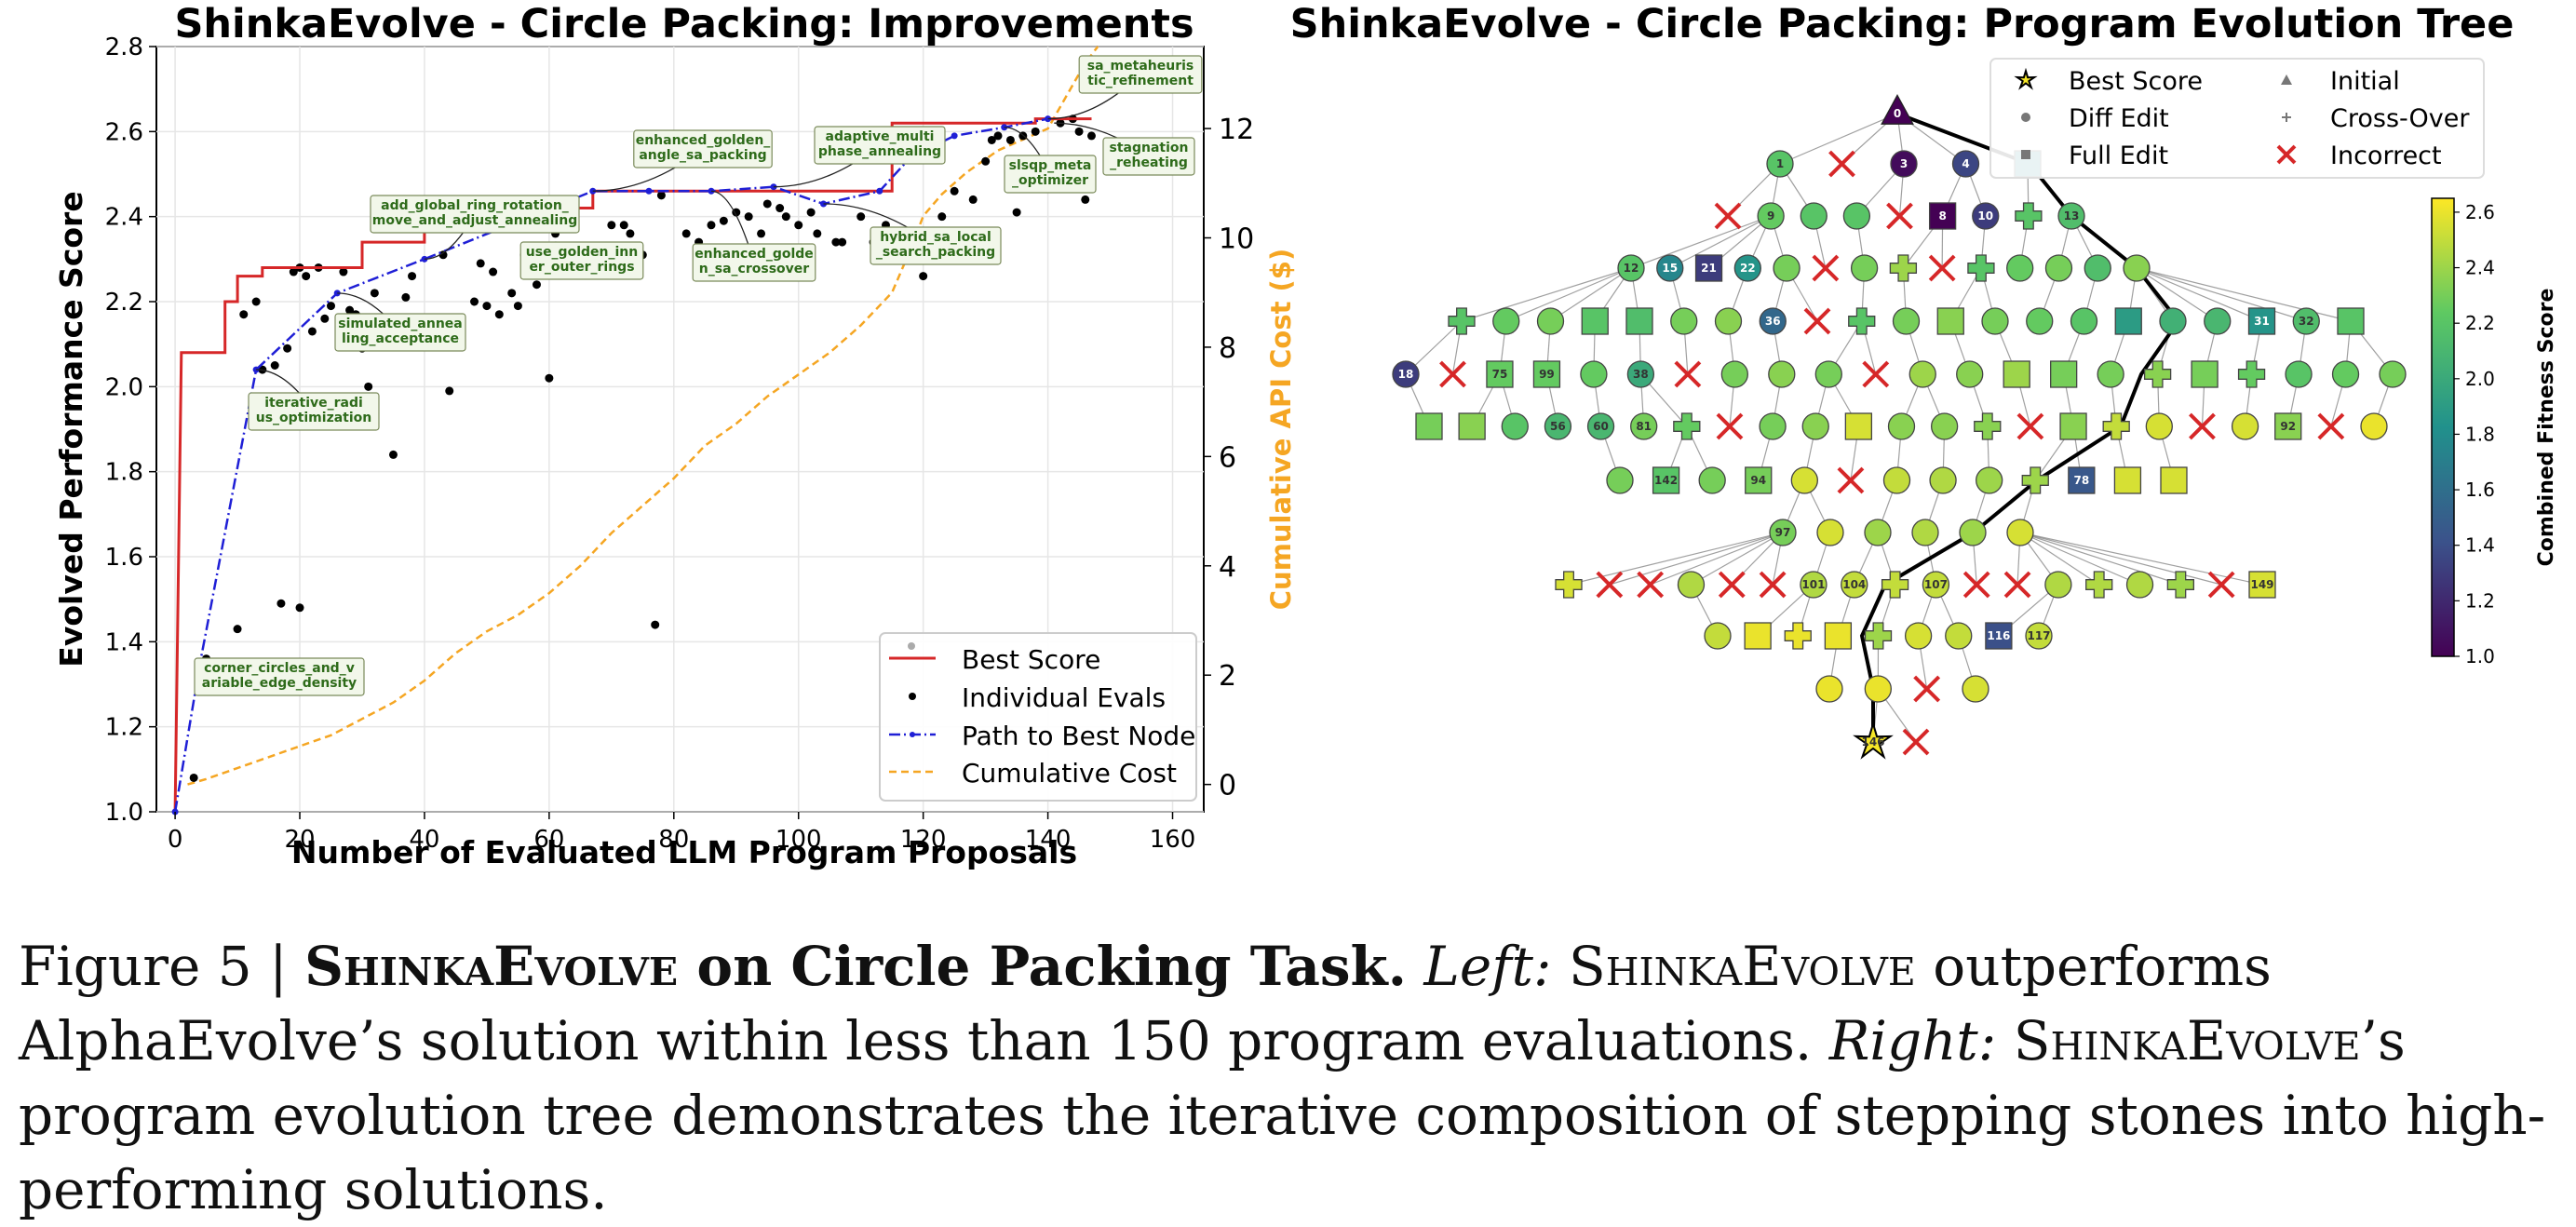 This screenshot has width=2576, height=1227. I want to click on annotation-text: iterative_radi, so click(313, 403).